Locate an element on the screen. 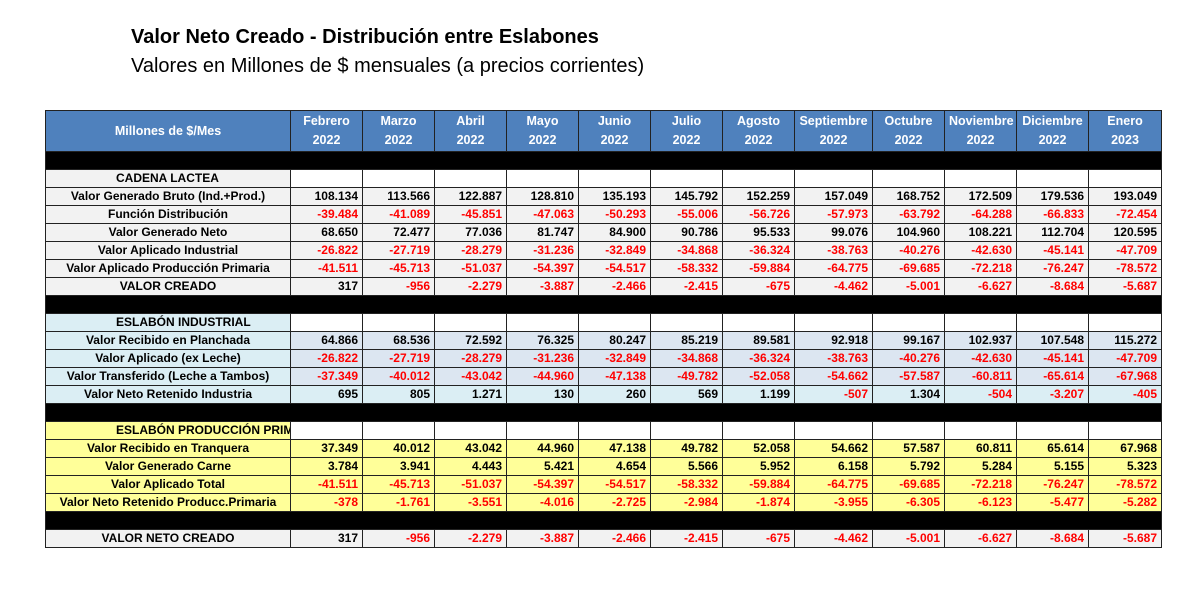 The width and height of the screenshot is (1201, 609). value-cell: 76.325 is located at coordinates (542, 340).